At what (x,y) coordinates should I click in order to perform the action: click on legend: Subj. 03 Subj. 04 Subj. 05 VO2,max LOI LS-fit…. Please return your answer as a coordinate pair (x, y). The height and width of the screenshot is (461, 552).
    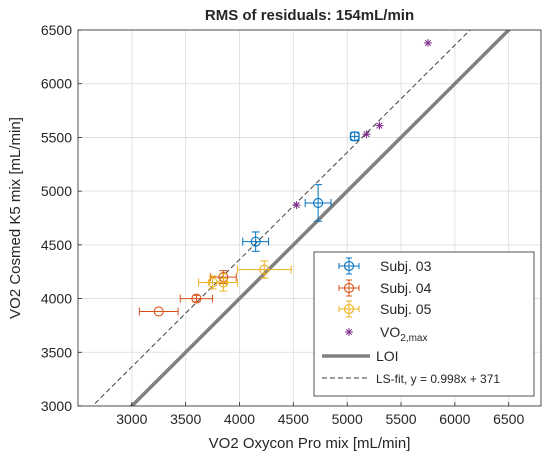
    Looking at the image, I should click on (424, 324).